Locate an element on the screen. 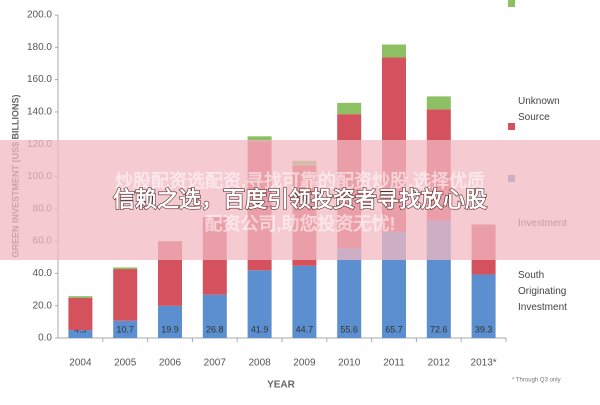 The height and width of the screenshot is (405, 600). x-tick-label: 2006 is located at coordinates (170, 363).